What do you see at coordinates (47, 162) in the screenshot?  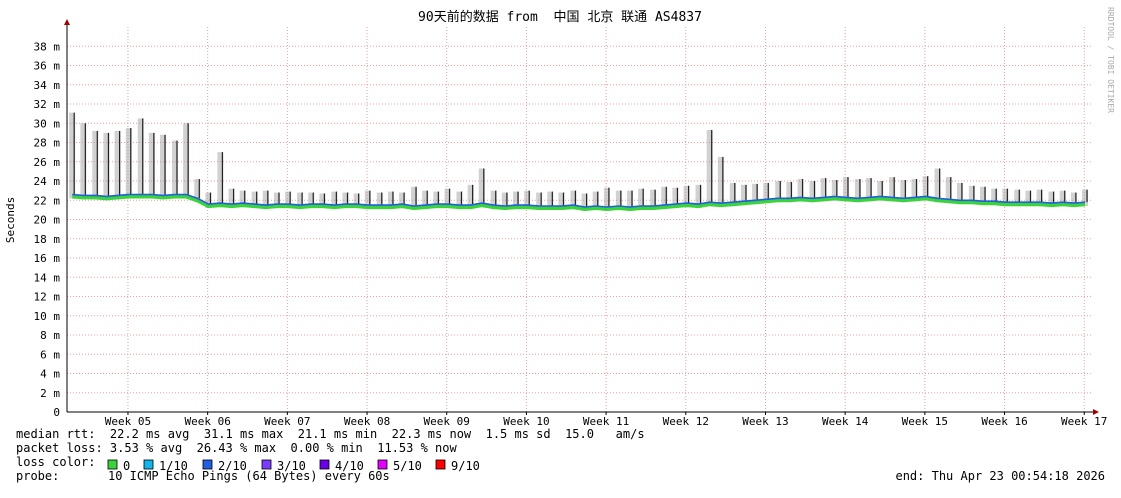 I see `y-tick-label: 26 m` at bounding box center [47, 162].